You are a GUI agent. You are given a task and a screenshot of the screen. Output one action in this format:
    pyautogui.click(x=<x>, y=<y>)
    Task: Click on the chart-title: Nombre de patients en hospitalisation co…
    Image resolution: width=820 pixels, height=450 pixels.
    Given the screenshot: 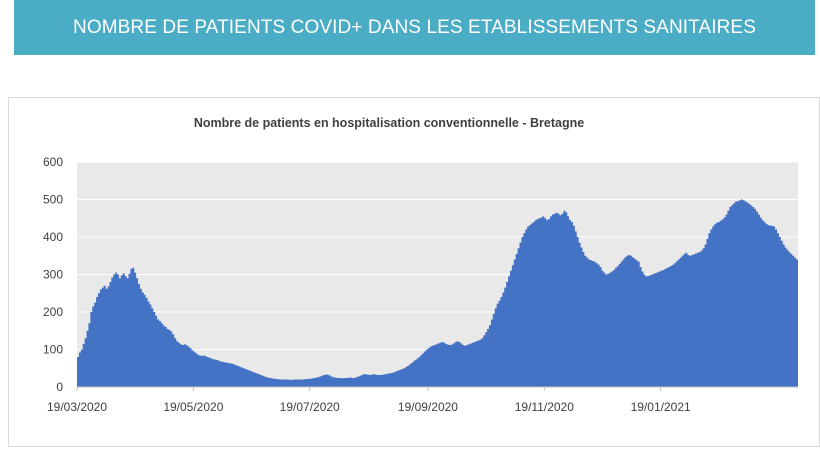 What is the action you would take?
    pyautogui.click(x=389, y=123)
    